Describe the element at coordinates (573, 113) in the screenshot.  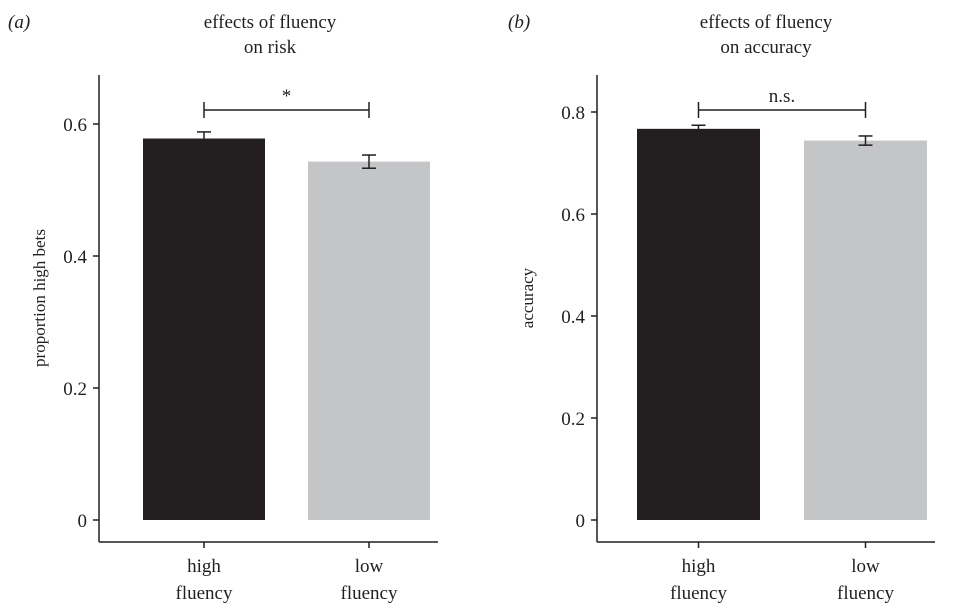
I see `y-tick-label: 0.8` at that location.